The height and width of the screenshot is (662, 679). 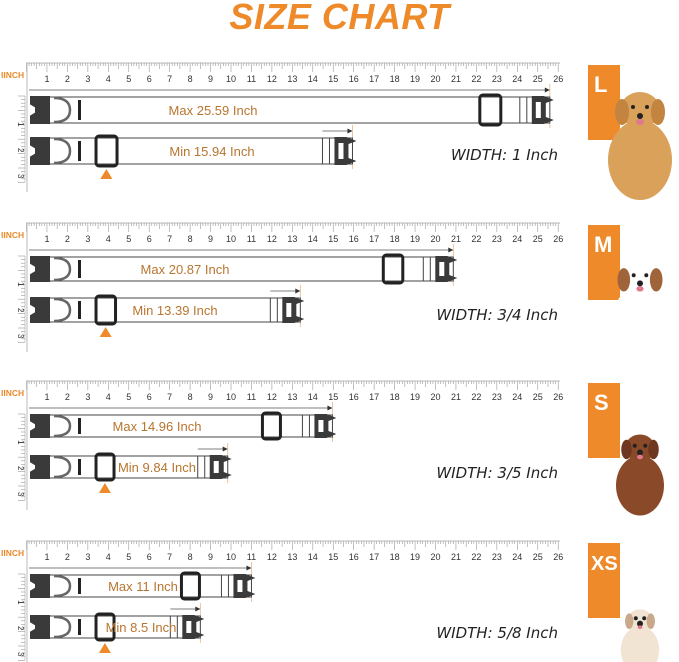 I want to click on ruler-tick-label: 23, so click(x=497, y=557).